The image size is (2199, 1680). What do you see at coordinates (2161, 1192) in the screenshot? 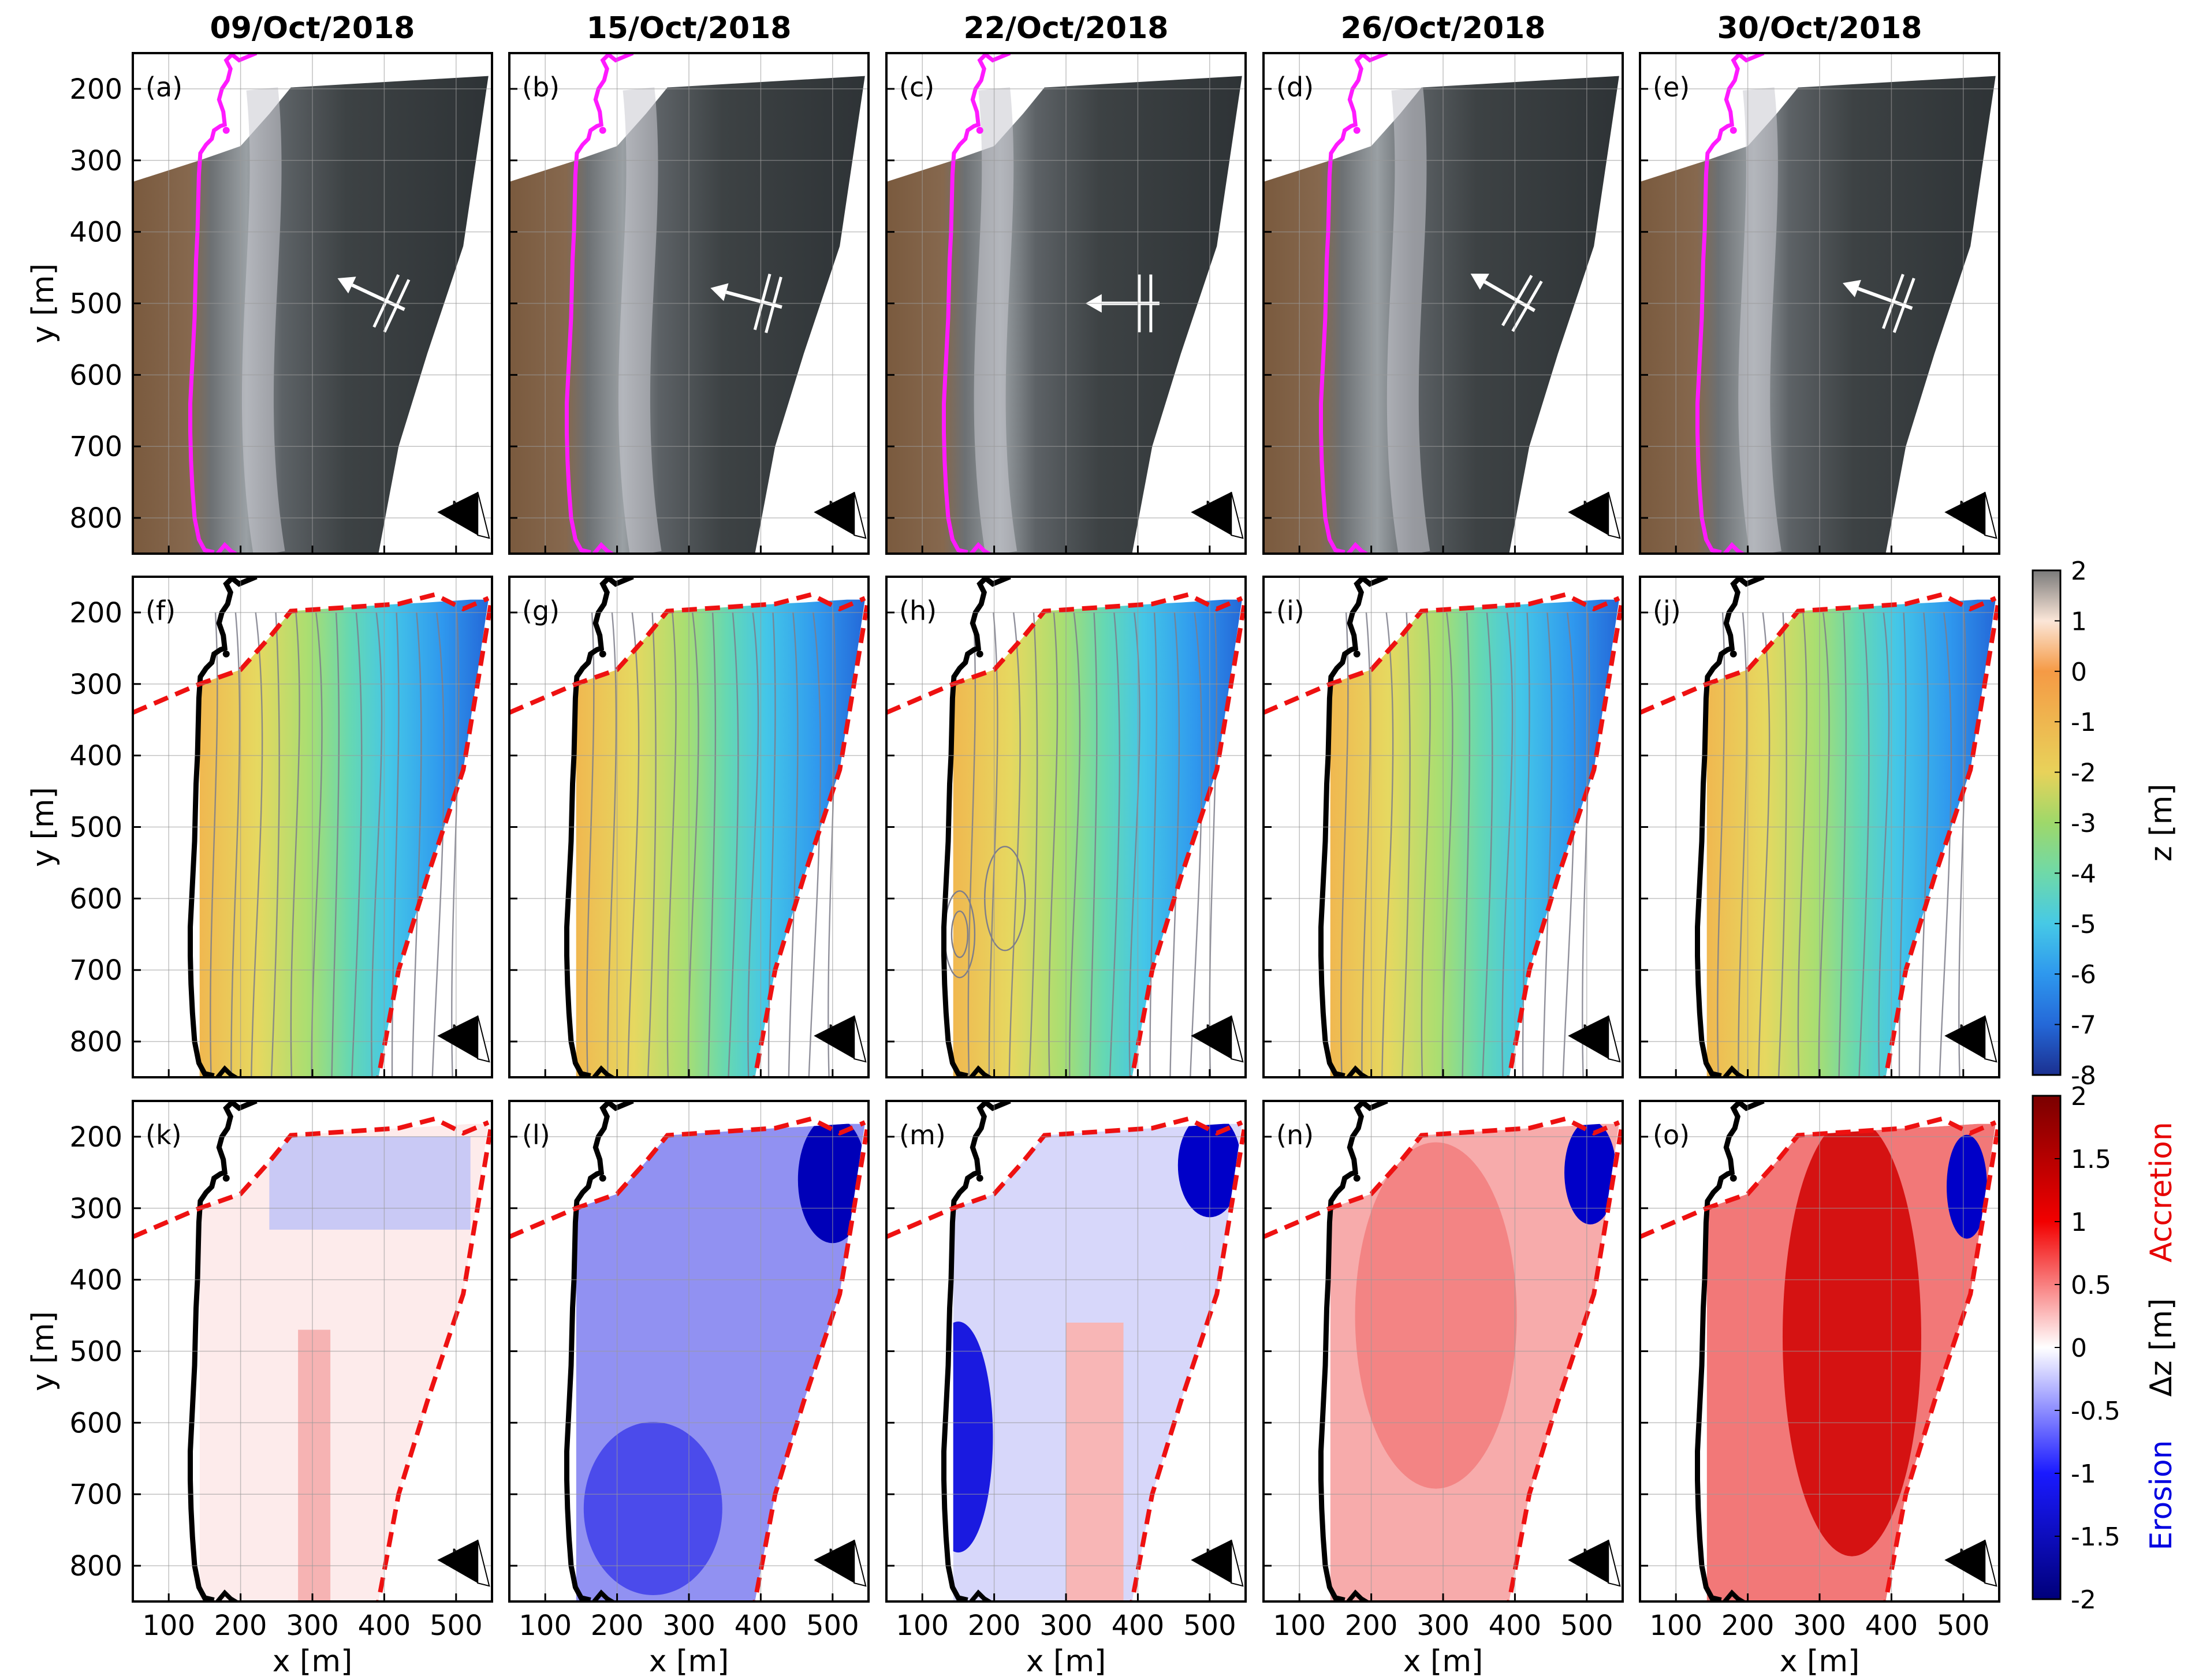
I see `accretion-label: Accretion` at bounding box center [2161, 1192].